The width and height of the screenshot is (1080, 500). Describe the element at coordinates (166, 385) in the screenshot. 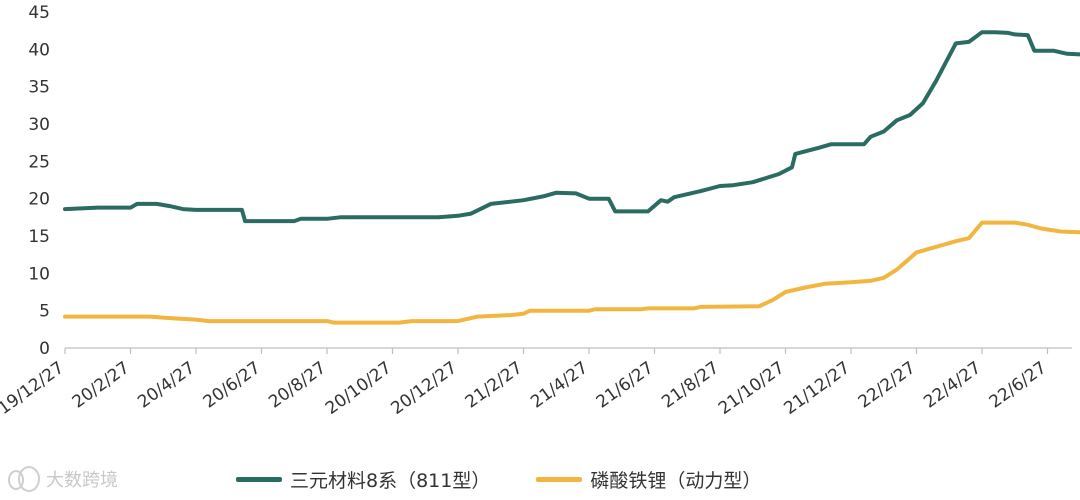

I see `x-tick-label: 20/4/27` at that location.